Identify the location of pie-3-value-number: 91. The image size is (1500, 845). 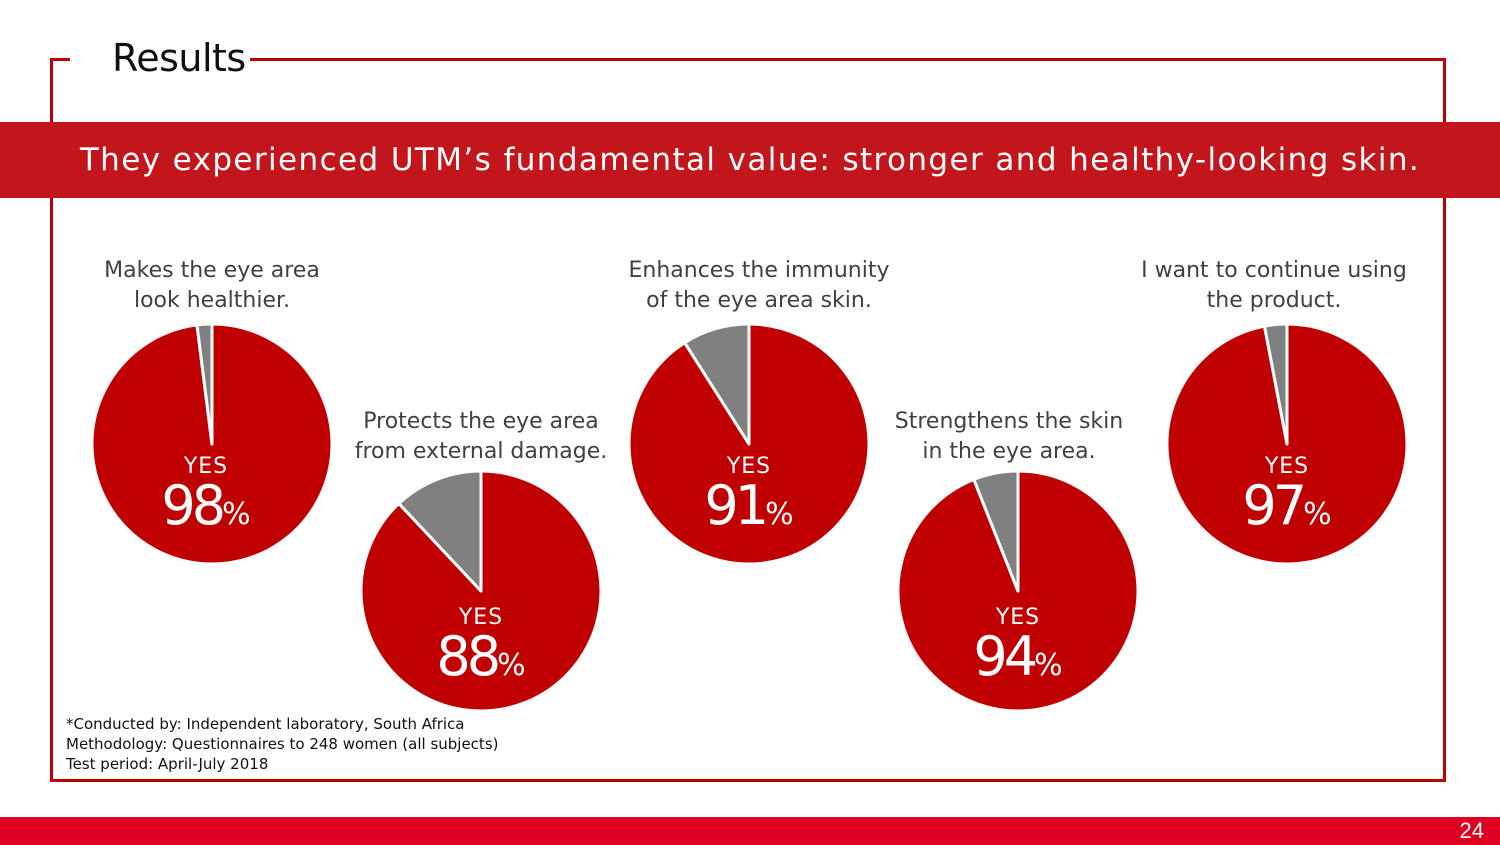
(736, 505).